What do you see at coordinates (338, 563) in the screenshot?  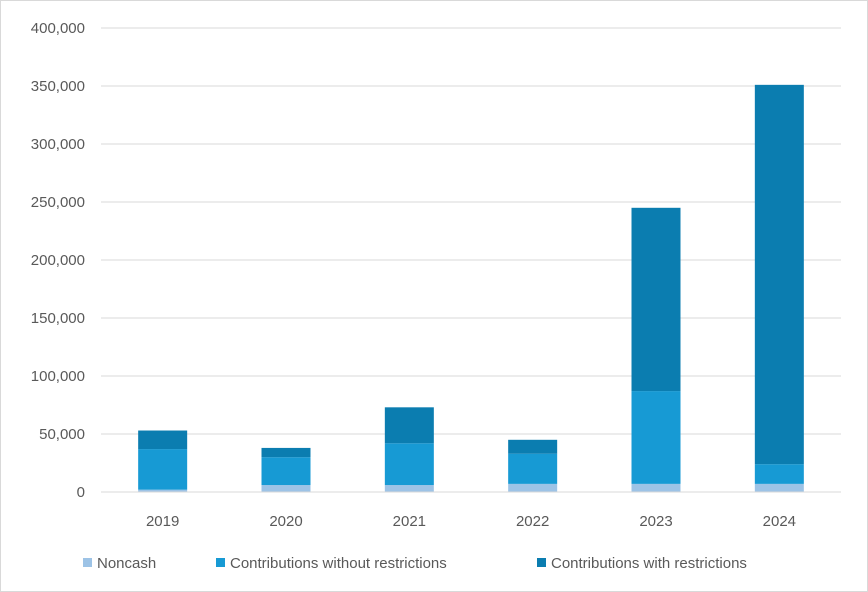 I see `legend-label: Contributions without restrictions` at bounding box center [338, 563].